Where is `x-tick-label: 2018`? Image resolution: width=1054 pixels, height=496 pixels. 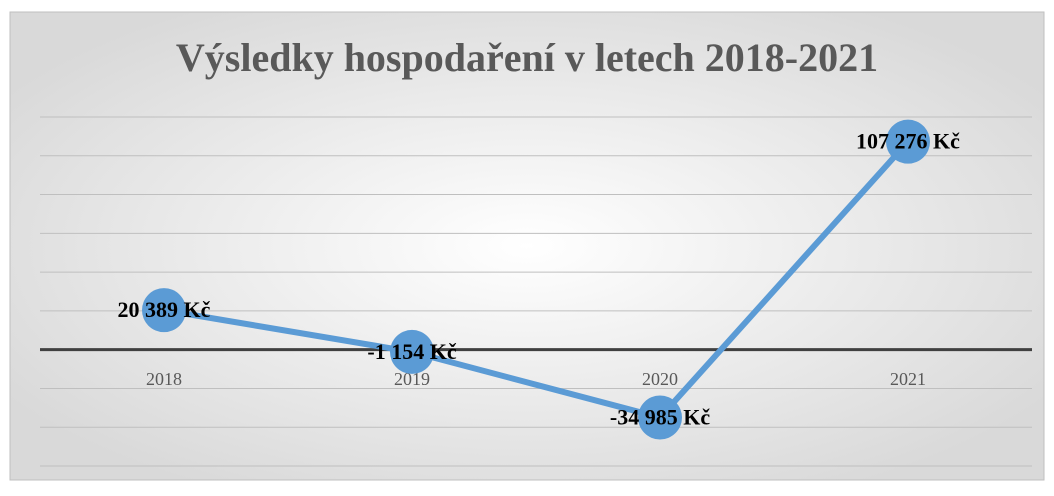 x-tick-label: 2018 is located at coordinates (164, 379).